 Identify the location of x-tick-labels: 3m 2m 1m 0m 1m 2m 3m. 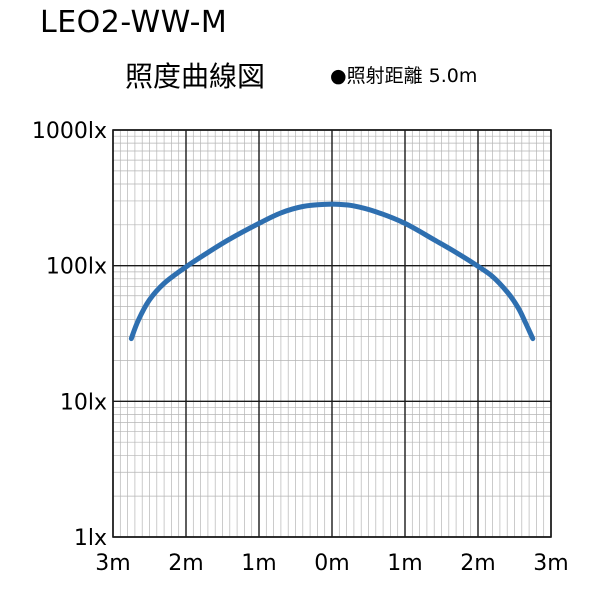
(331, 563).